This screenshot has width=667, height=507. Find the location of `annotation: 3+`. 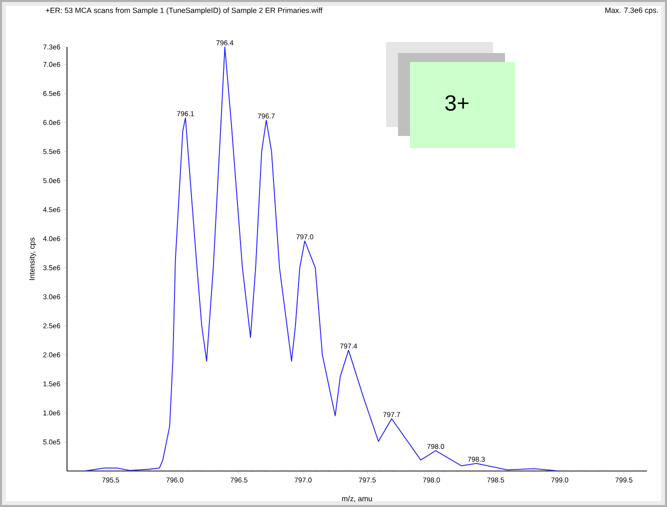

annotation: 3+ is located at coordinates (456, 103).